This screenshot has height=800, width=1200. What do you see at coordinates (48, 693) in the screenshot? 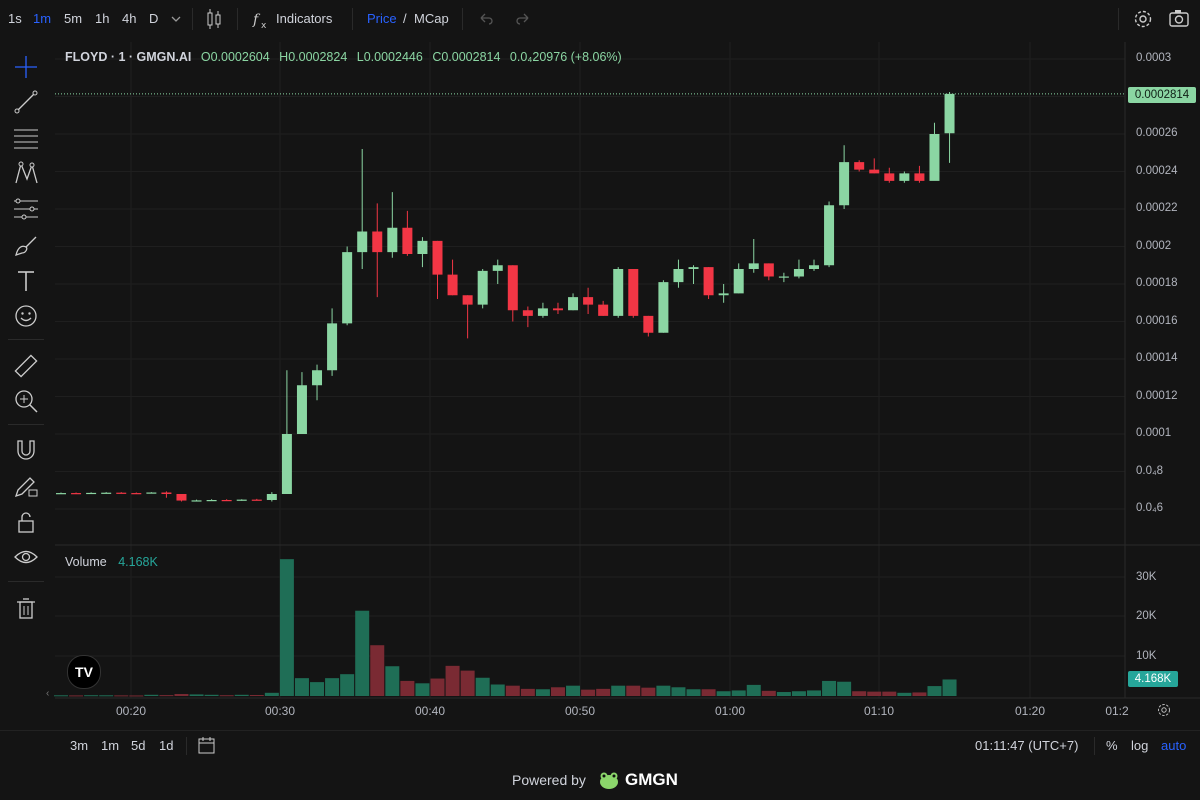
I see `scroll-left-chevron-icon: ‹` at bounding box center [48, 693].